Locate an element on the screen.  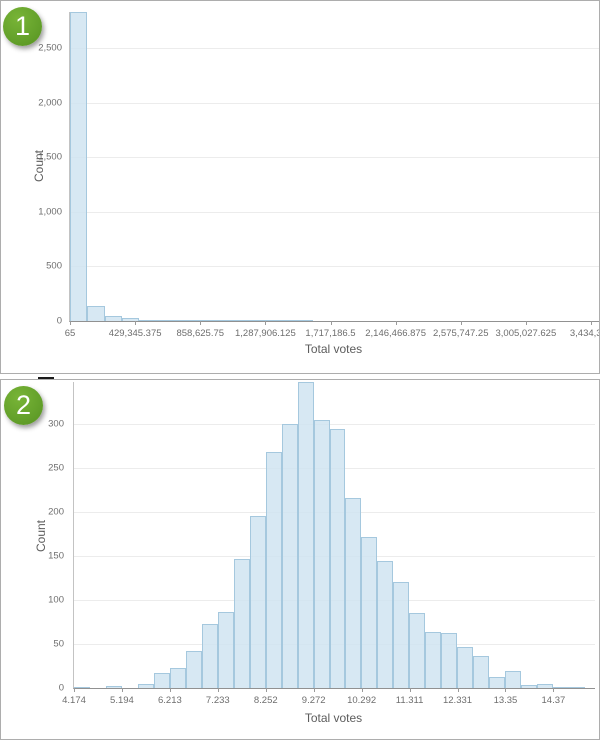
x-tick-label: 2,146,466.875 is located at coordinates (396, 333).